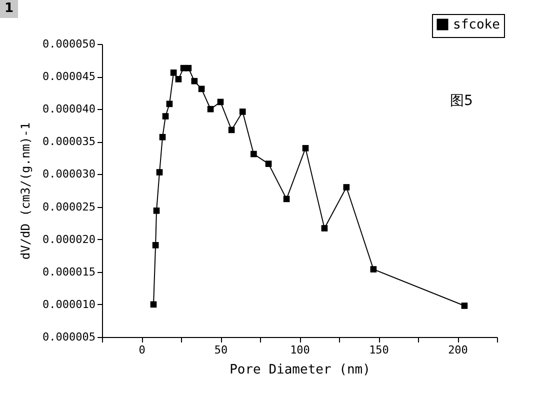  What do you see at coordinates (69, 141) in the screenshot?
I see `y-tick-label: 0.000035` at bounding box center [69, 141].